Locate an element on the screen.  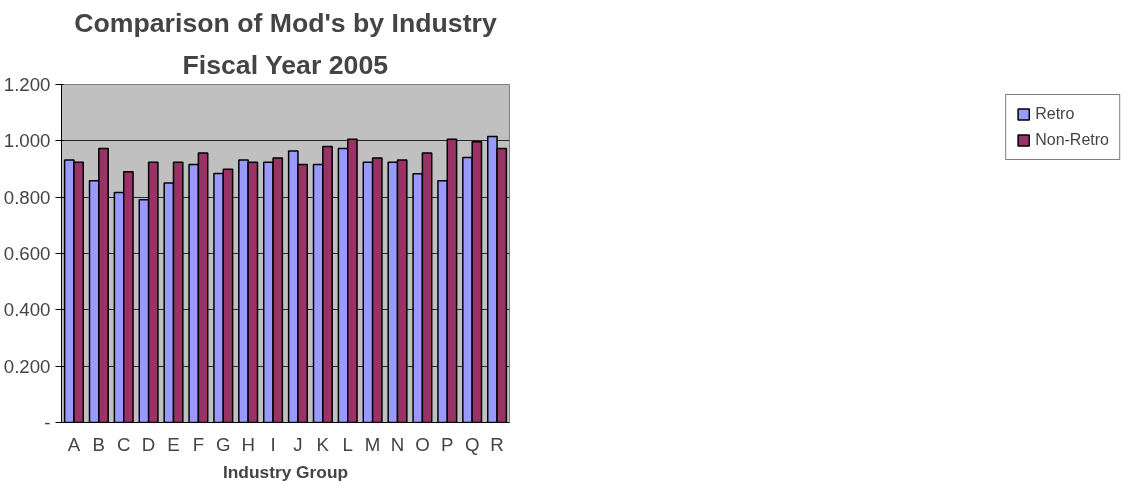
x-tick-label: J is located at coordinates (298, 444).